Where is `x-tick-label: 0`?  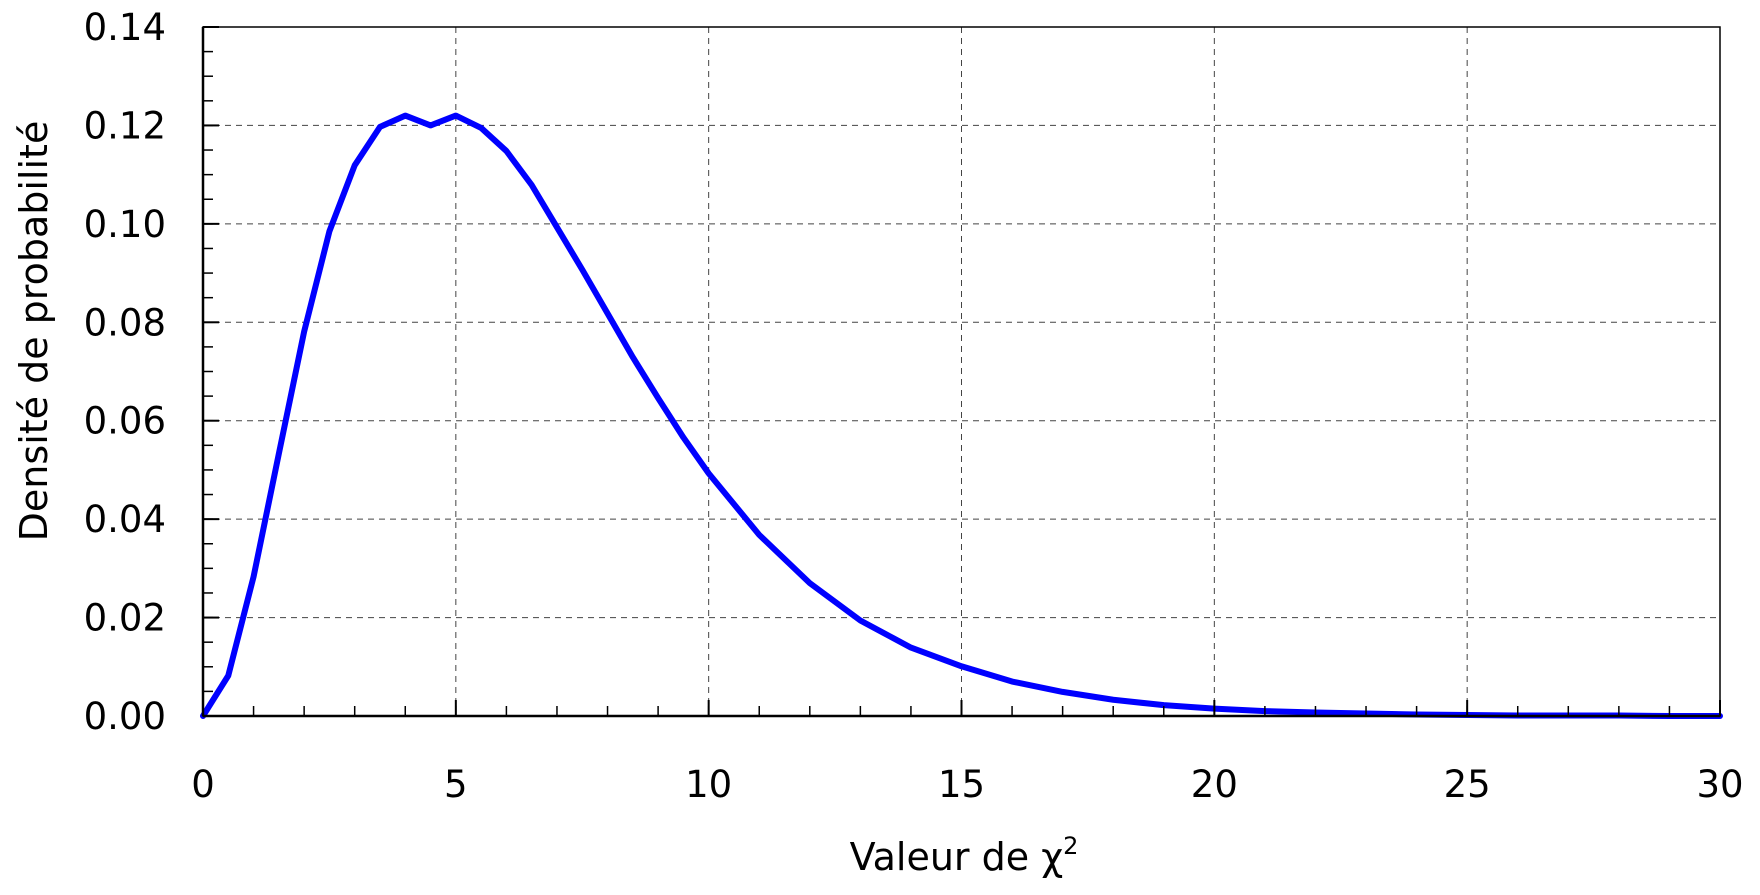 x-tick-label: 0 is located at coordinates (203, 784).